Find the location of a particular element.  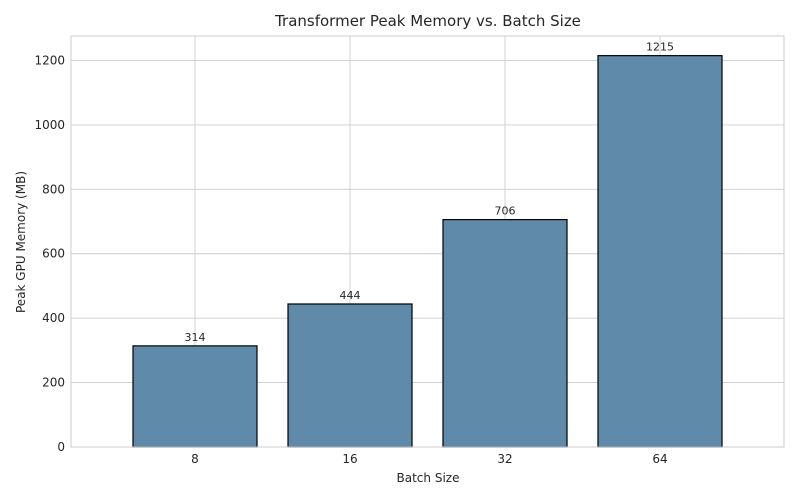

x-tick-label: 64 is located at coordinates (659, 459).